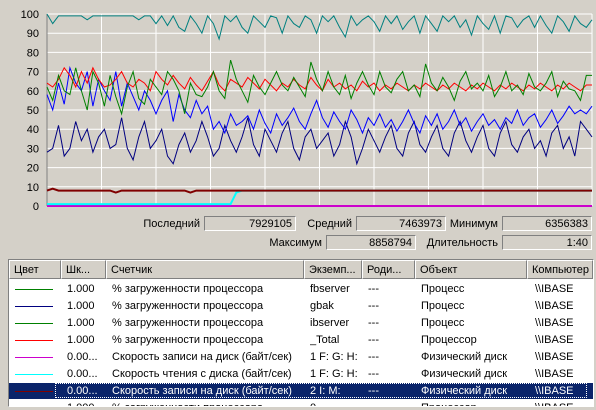  What do you see at coordinates (250, 223) in the screenshot?
I see `last-value: 7929105` at bounding box center [250, 223].